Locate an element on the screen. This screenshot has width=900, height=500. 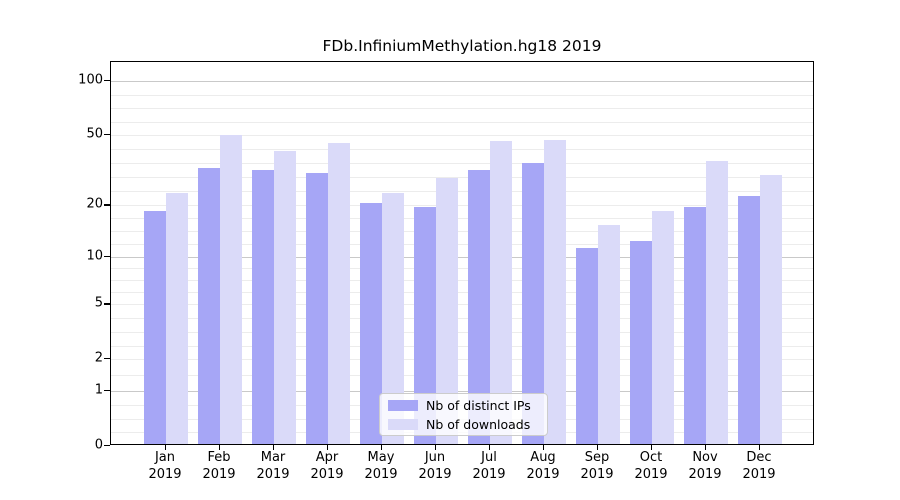
y-tick-label-20: 20 is located at coordinates (94, 204).